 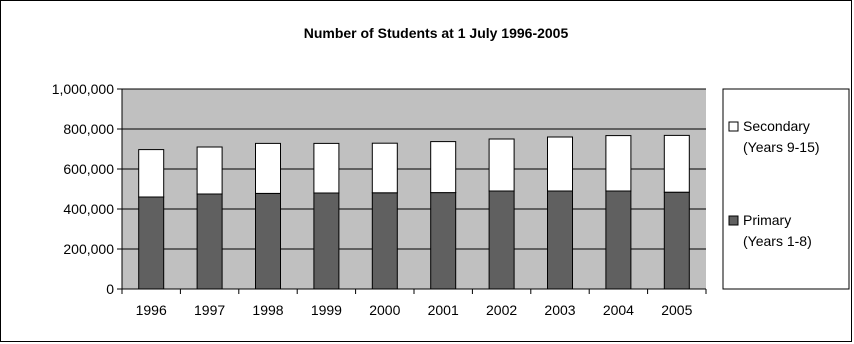 What do you see at coordinates (501, 310) in the screenshot?
I see `x-tick-label: 2002` at bounding box center [501, 310].